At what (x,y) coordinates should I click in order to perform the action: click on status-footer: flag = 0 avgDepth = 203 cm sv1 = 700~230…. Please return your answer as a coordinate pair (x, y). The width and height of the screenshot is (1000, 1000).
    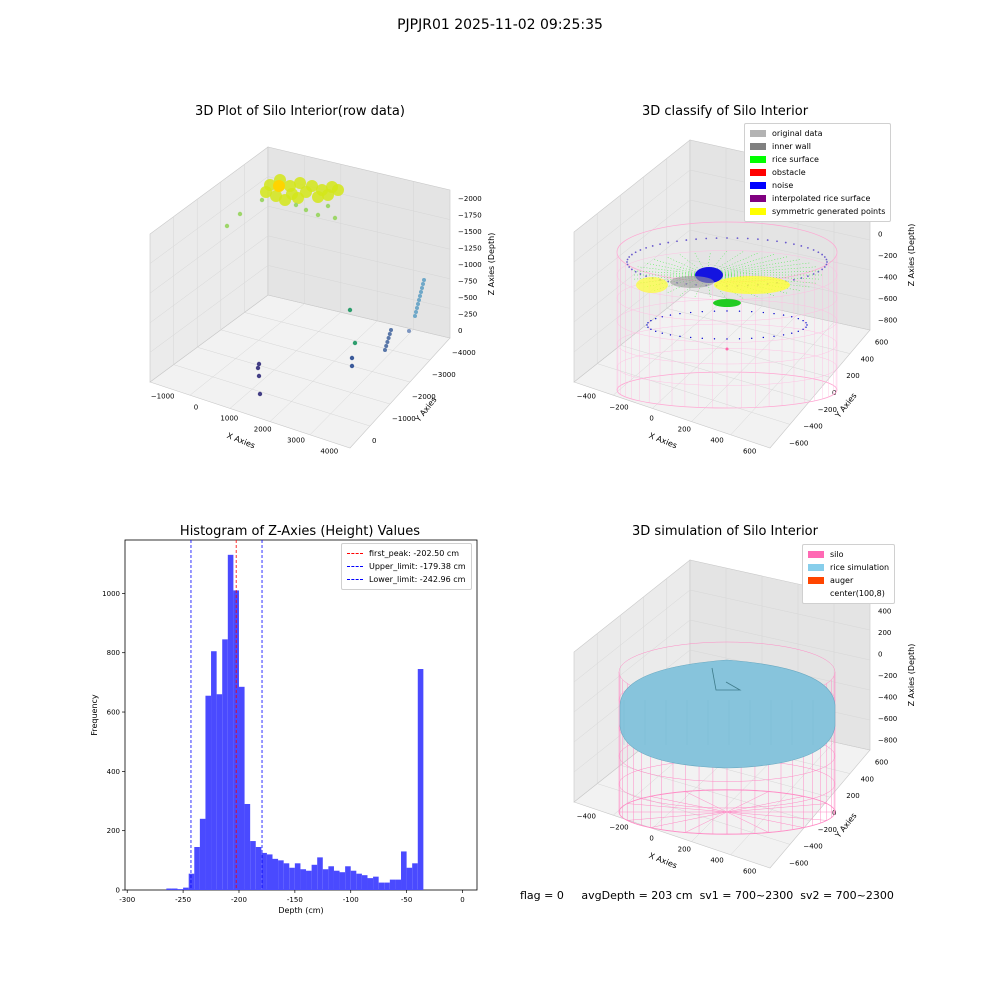
    Looking at the image, I should click on (707, 895).